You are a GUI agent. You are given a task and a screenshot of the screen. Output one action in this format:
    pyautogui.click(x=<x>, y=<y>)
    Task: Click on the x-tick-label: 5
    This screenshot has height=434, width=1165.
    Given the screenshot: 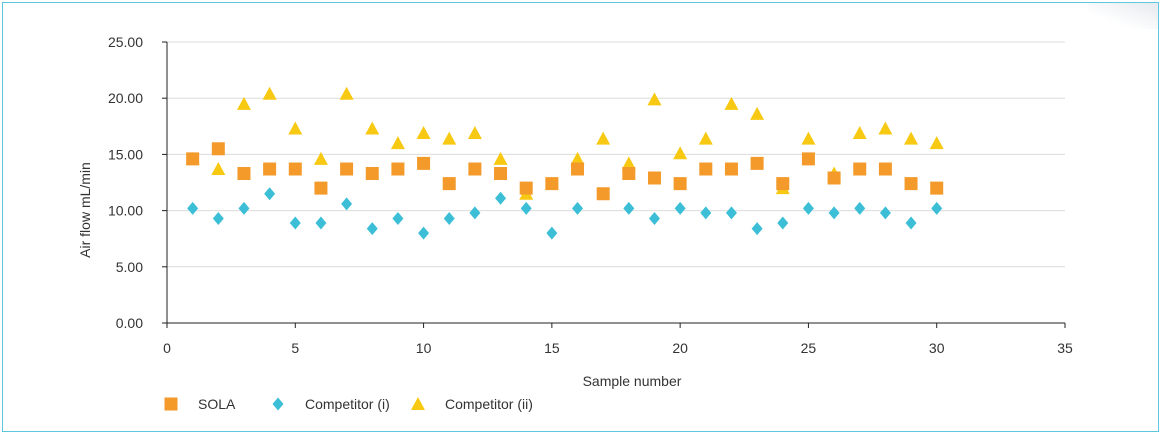 What is the action you would take?
    pyautogui.click(x=295, y=348)
    